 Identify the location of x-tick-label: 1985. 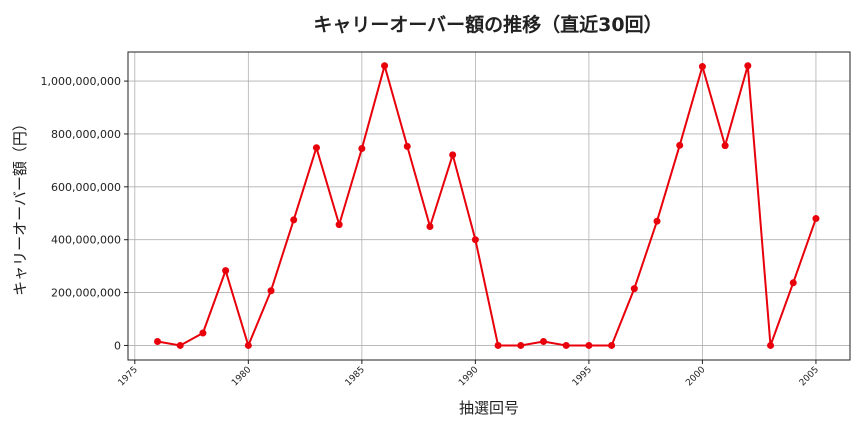
(355, 376).